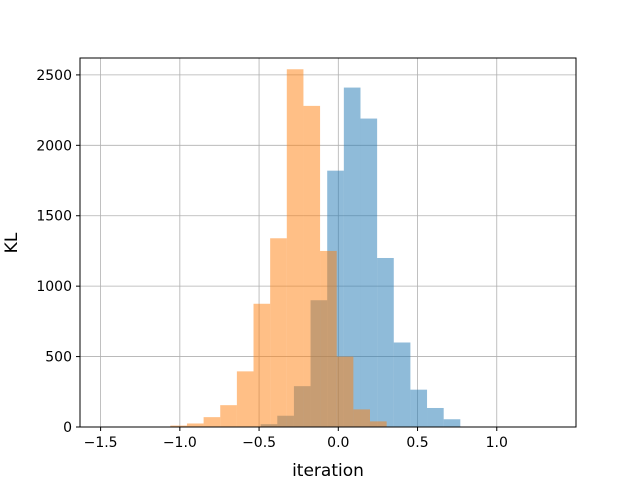 The image size is (640, 480). I want to click on x-axis-label: iteration, so click(328, 470).